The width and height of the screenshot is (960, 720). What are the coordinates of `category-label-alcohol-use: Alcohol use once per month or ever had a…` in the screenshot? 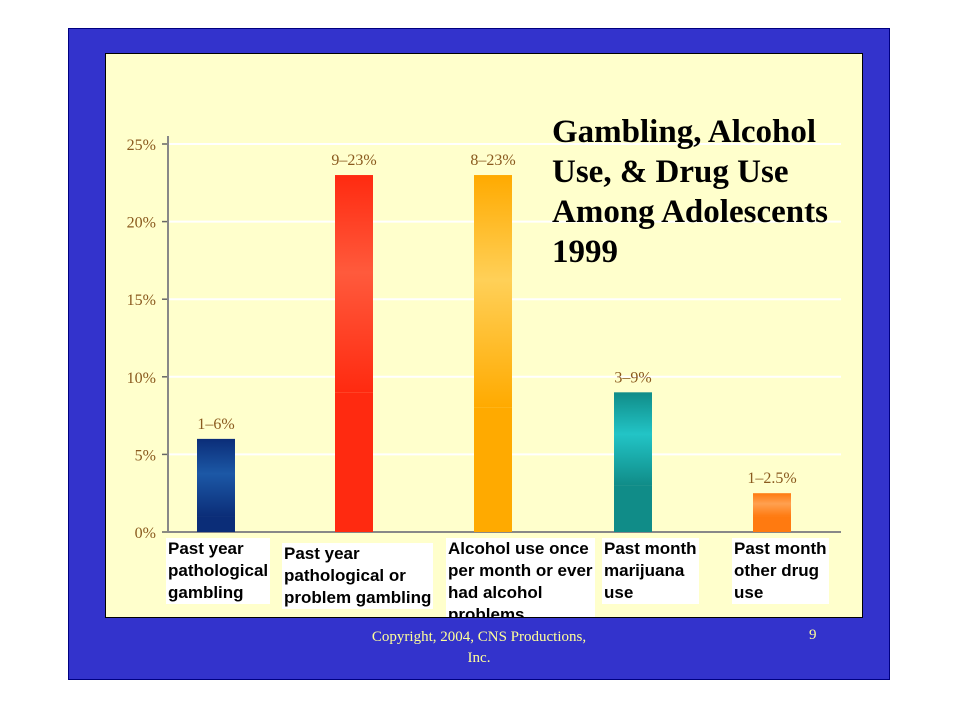 It's located at (520, 577).